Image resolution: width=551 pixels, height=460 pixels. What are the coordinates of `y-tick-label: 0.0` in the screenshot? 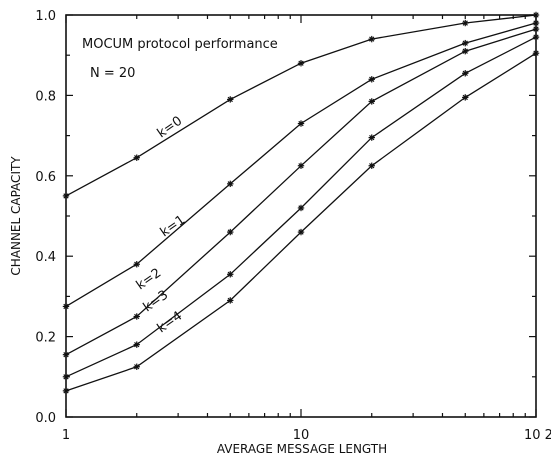 It's located at (45, 418).